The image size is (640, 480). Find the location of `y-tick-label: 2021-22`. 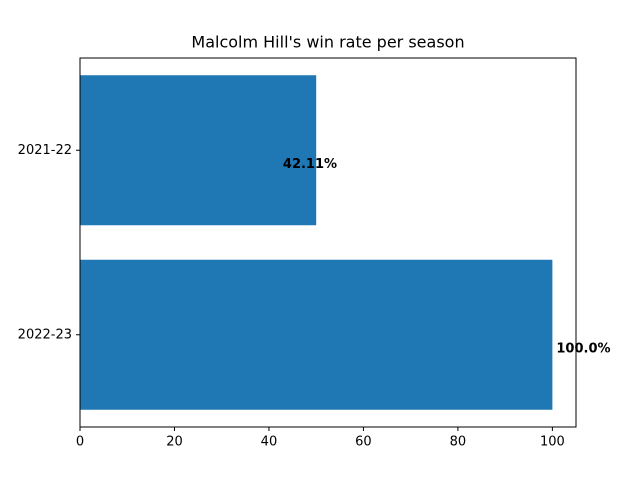

y-tick-label: 2021-22 is located at coordinates (45, 150).